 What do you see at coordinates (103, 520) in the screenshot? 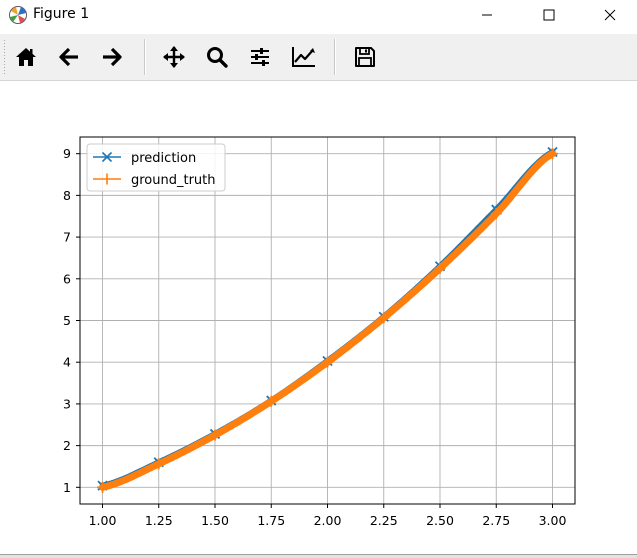
I see `x-tick-label: 1.00` at bounding box center [103, 520].